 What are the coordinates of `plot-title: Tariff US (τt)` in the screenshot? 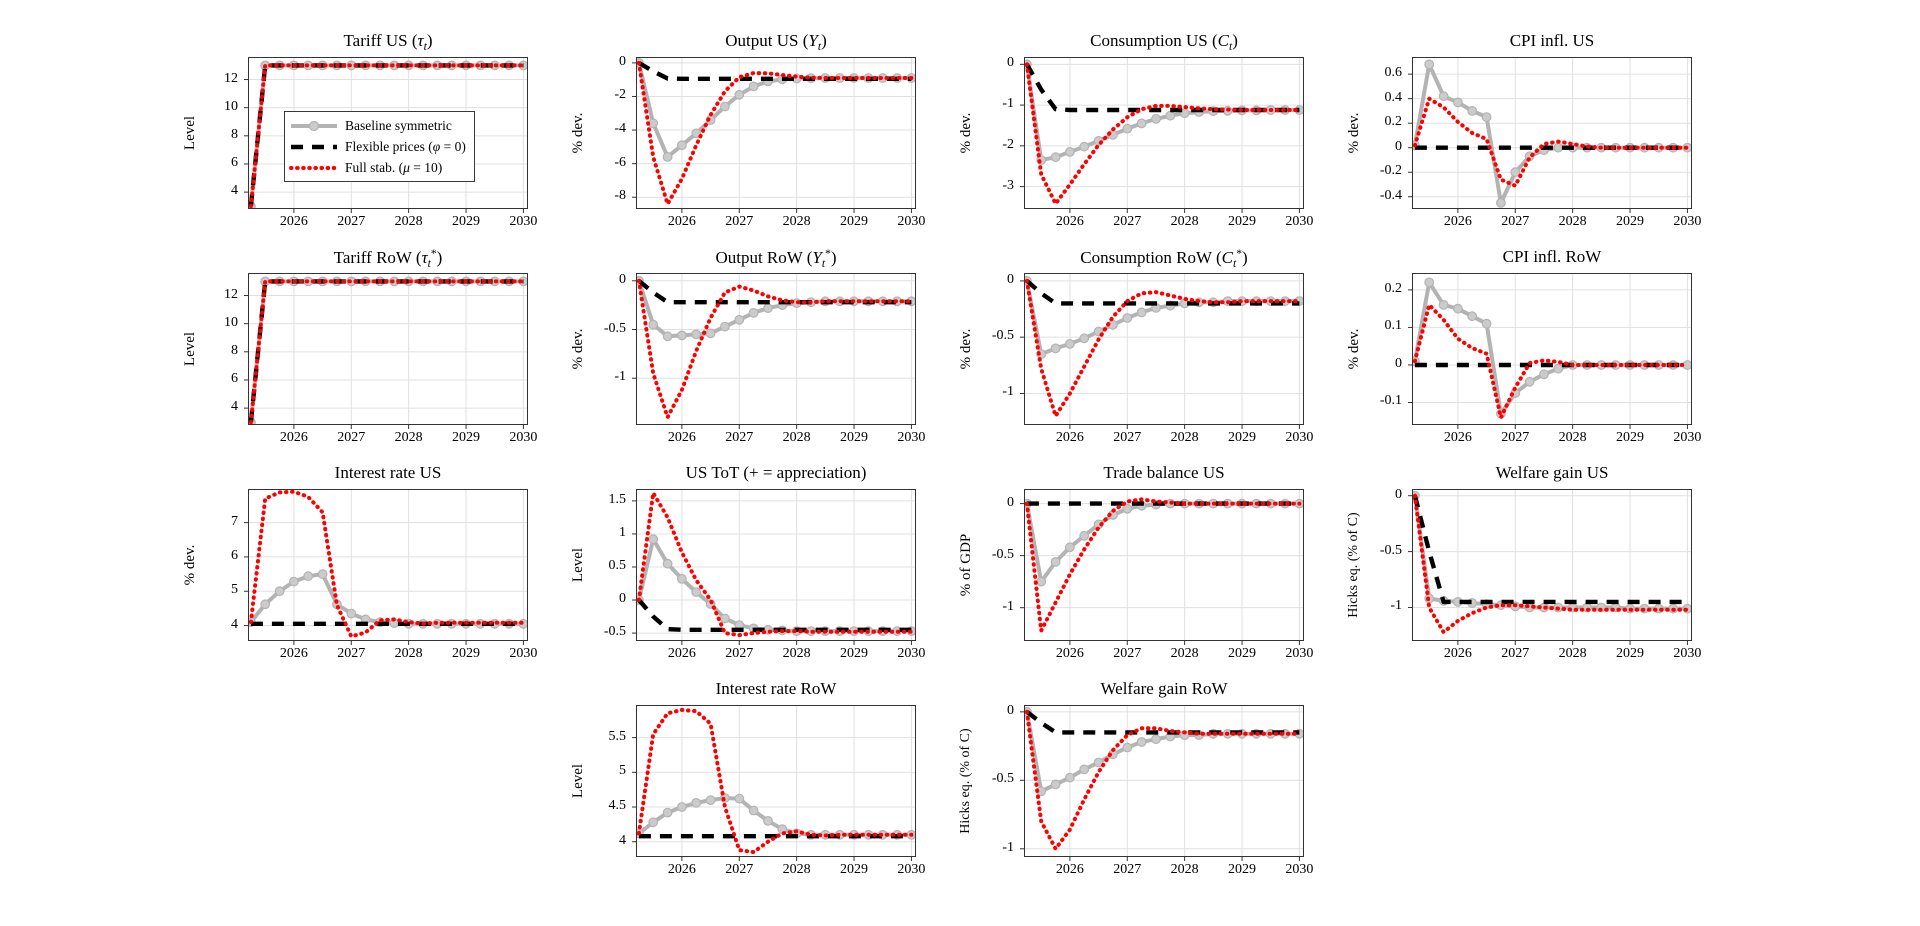 It's located at (388, 42).